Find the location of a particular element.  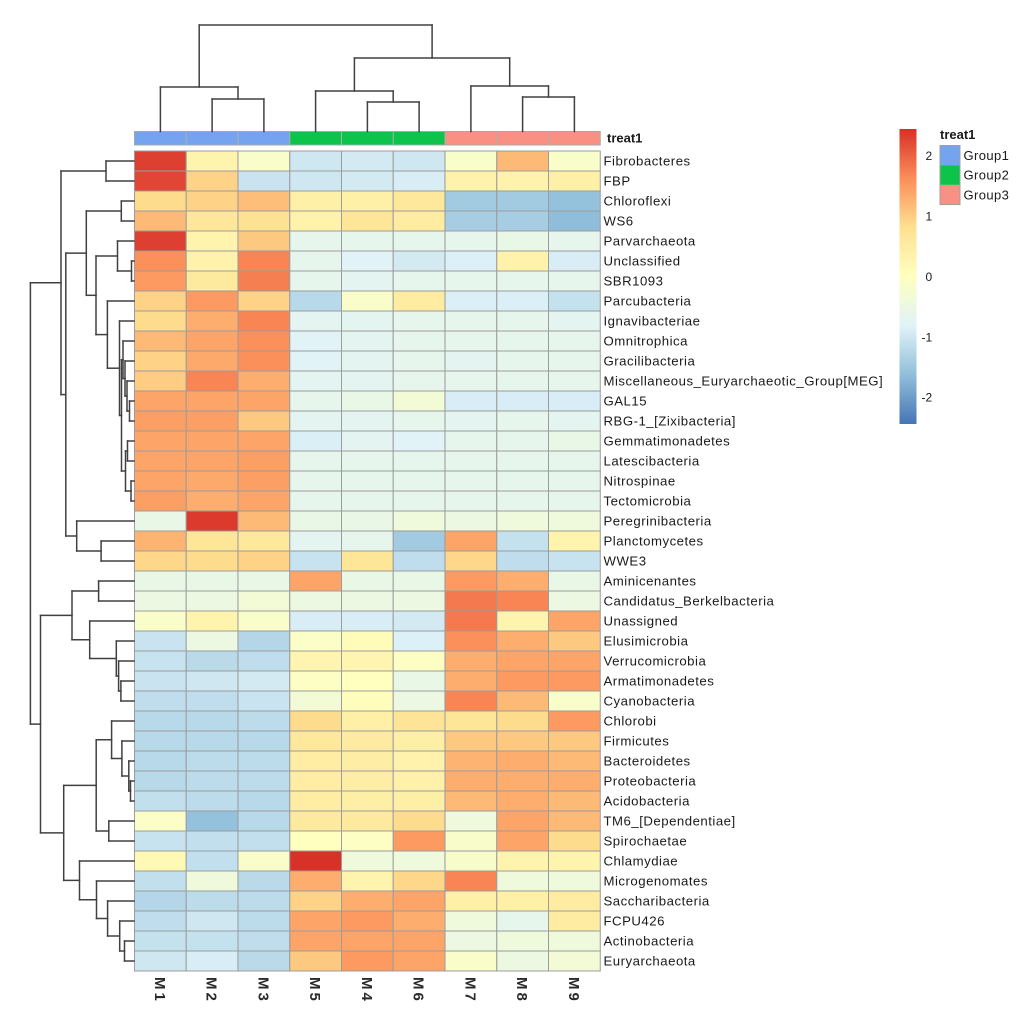

svg-text: M1 is located at coordinates (159, 990).